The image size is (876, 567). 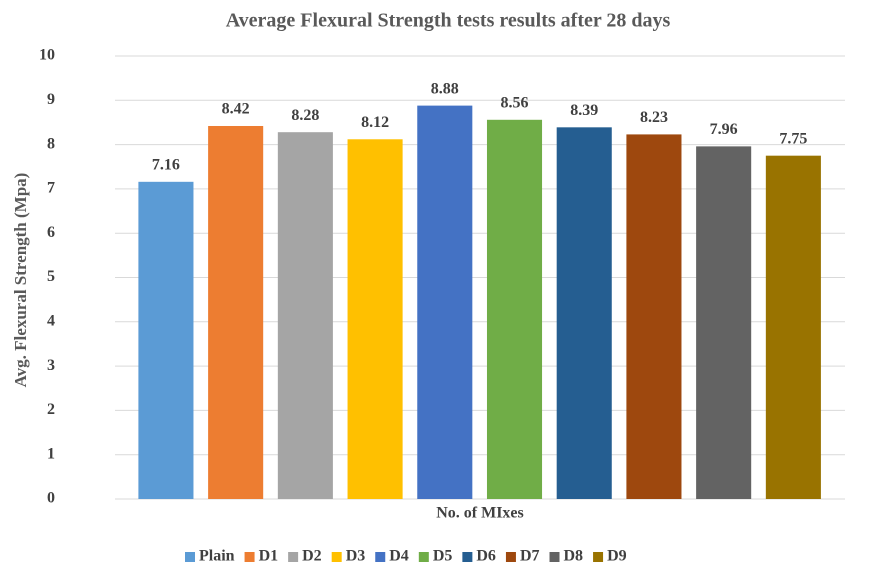 I want to click on legend-label: D8, so click(x=574, y=556).